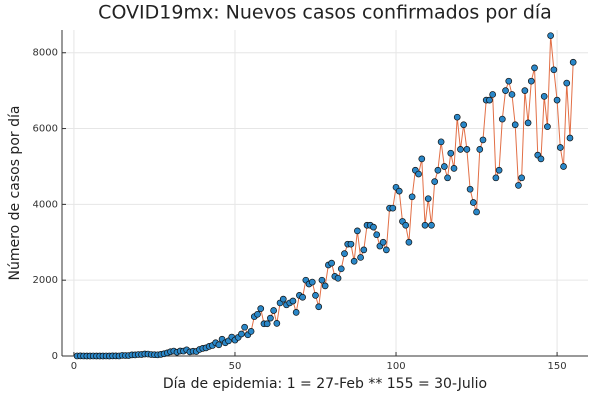 The width and height of the screenshot is (600, 400). I want to click on y-tick-label: 0, so click(55, 356).